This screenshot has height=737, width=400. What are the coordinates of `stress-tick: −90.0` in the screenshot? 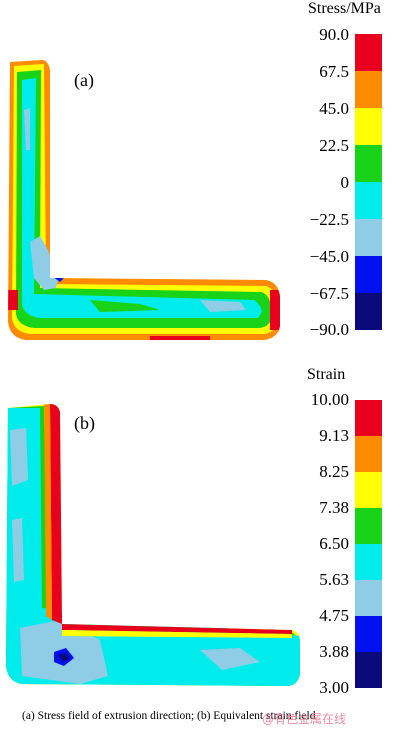 It's located at (329, 329).